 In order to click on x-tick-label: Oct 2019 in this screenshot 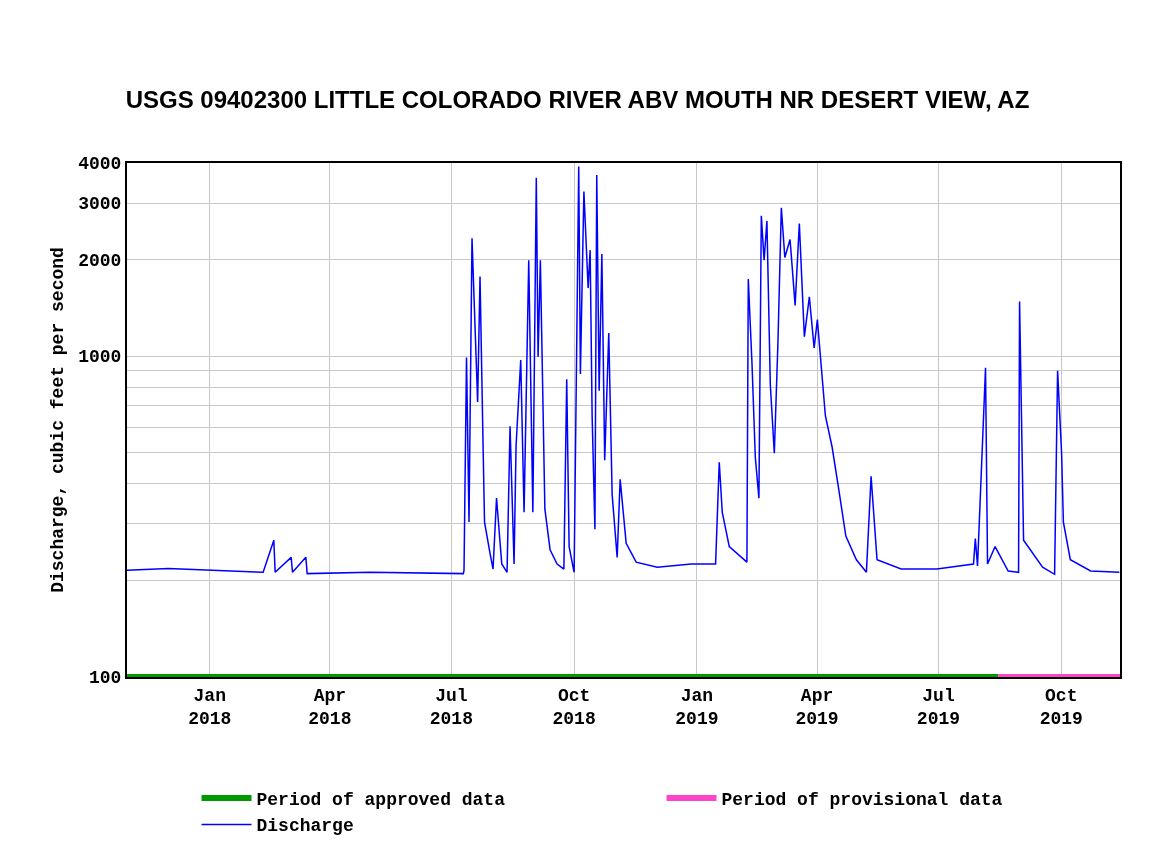, I will do `click(1061, 707)`.